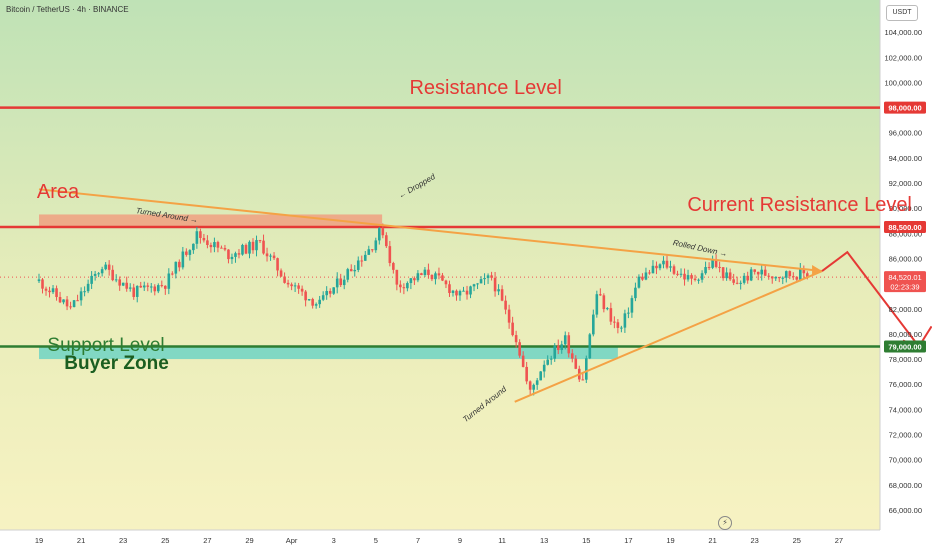  I want to click on x-tick-label: 23, so click(755, 540).